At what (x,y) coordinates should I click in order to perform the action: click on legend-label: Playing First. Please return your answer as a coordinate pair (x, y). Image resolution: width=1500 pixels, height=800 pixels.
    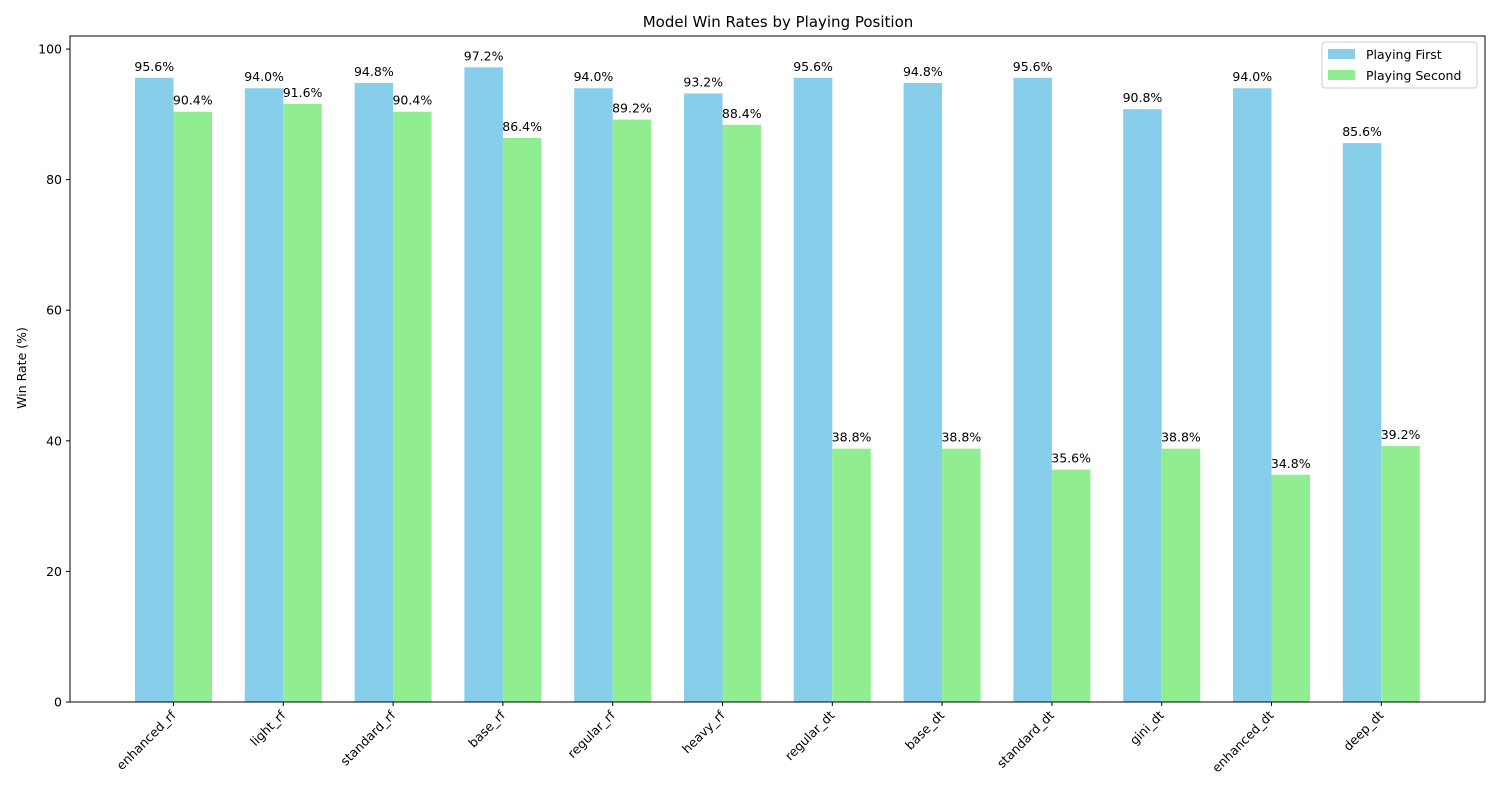
    Looking at the image, I should click on (1404, 54).